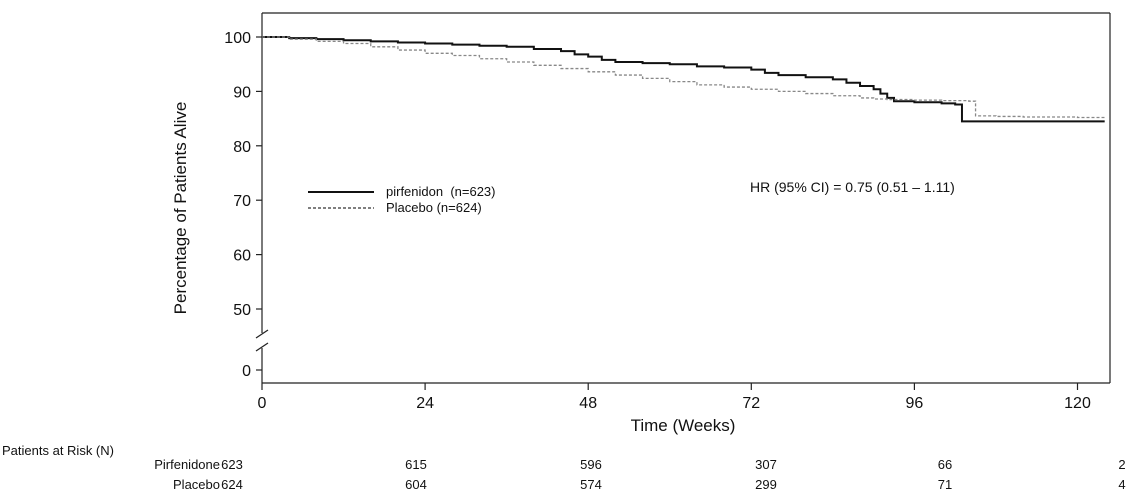  I want to click on x-axis: 0 24 48 72 96 120, so click(674, 397).